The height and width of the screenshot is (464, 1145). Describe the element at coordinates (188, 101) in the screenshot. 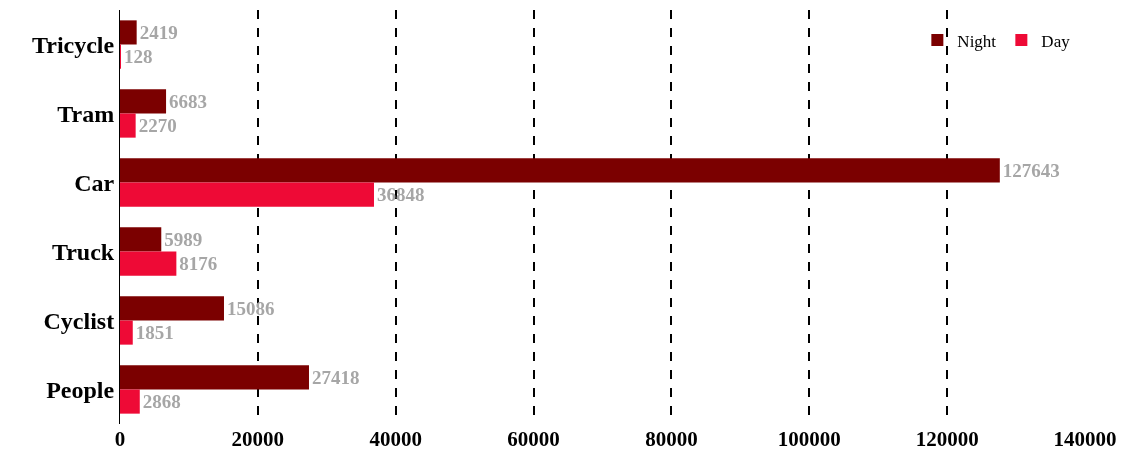

I see `data-label: 6683` at that location.